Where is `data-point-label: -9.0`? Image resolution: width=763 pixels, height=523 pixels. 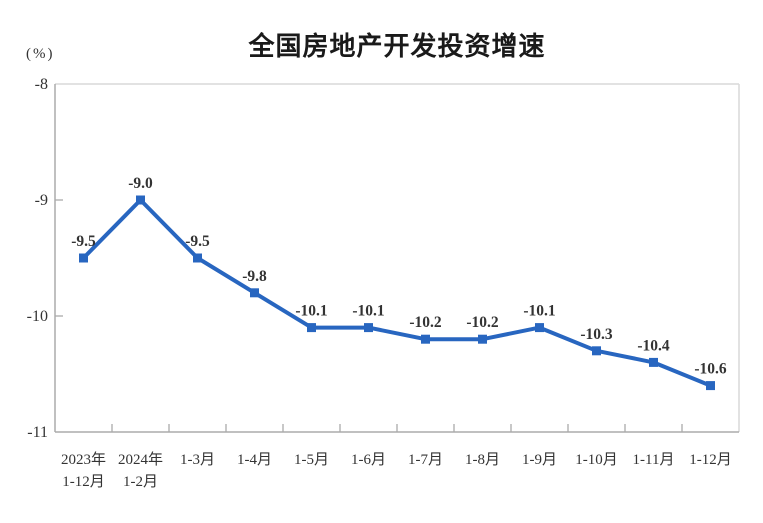
data-point-label: -9.0 is located at coordinates (140, 183).